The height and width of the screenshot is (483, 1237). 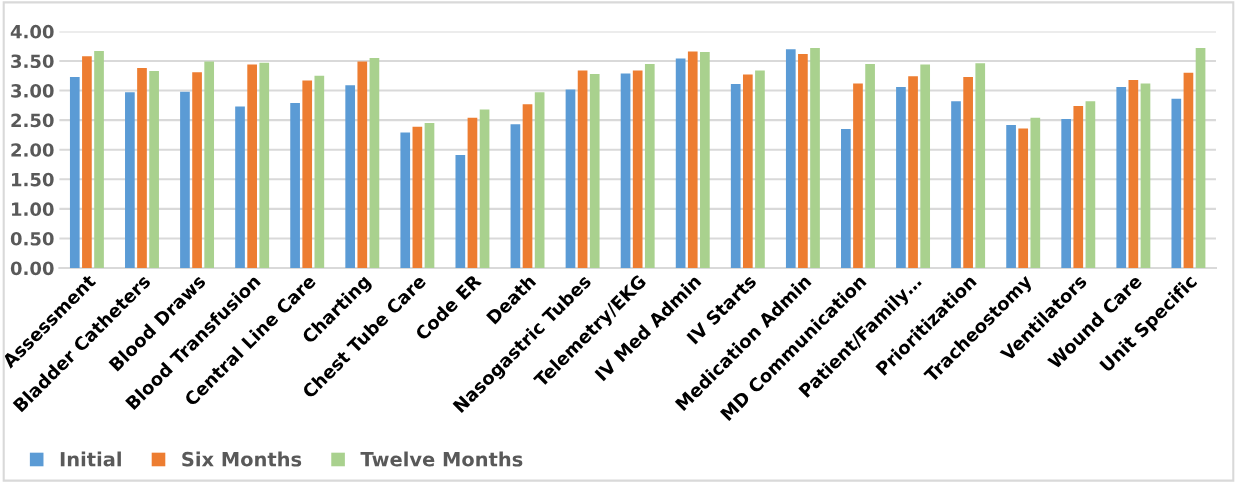 I want to click on legend-label: Twelve Months, so click(x=441, y=459).